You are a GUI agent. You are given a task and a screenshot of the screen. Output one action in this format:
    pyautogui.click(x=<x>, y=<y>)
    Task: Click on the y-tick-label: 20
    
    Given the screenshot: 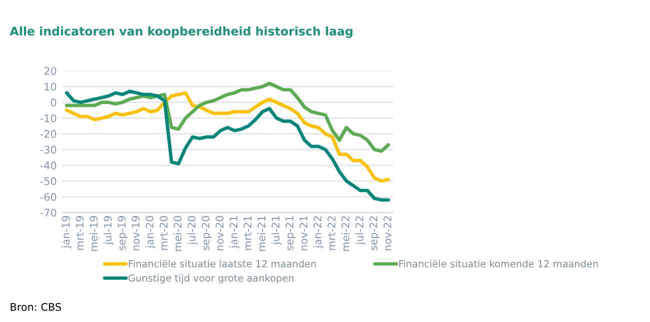 What is the action you would take?
    pyautogui.click(x=50, y=71)
    